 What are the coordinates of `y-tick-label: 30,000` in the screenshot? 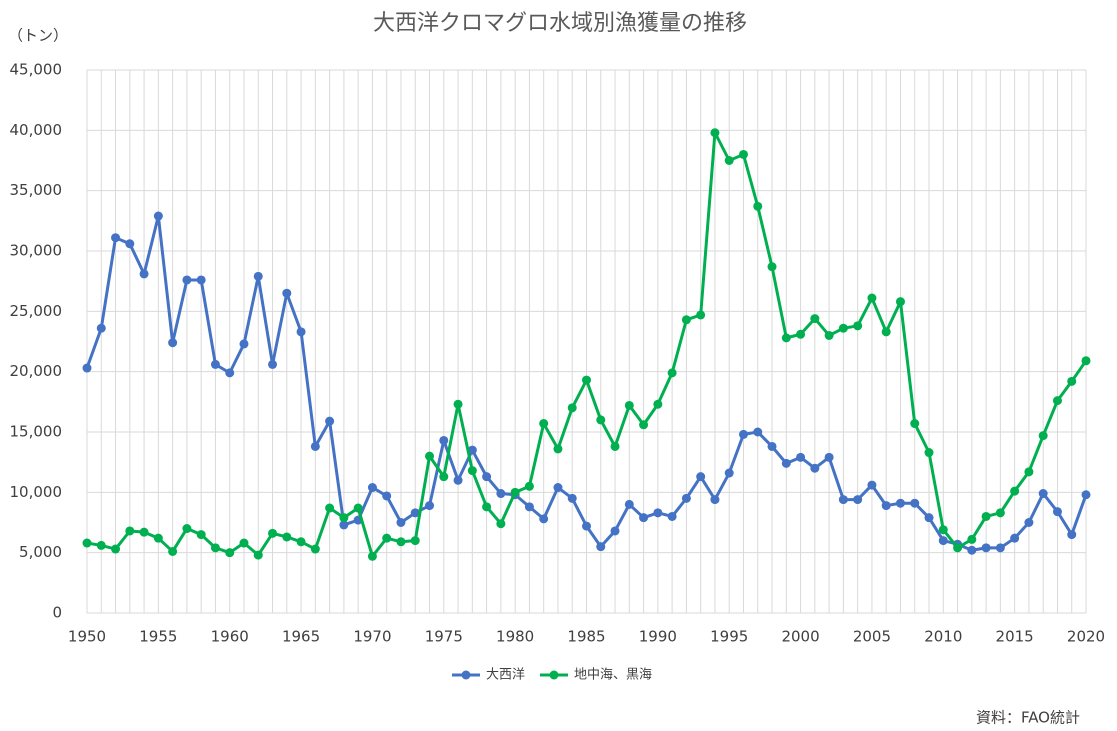 It's located at (36, 251).